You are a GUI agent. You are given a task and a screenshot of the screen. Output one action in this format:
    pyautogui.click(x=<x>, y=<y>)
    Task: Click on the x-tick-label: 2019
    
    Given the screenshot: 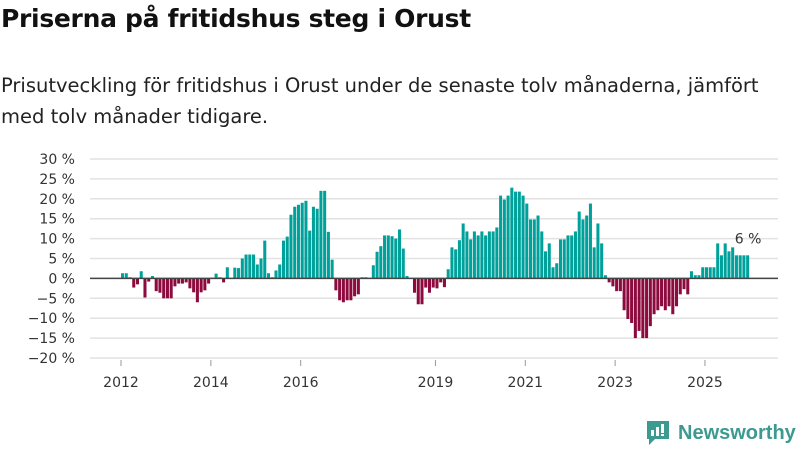 What is the action you would take?
    pyautogui.click(x=436, y=383)
    